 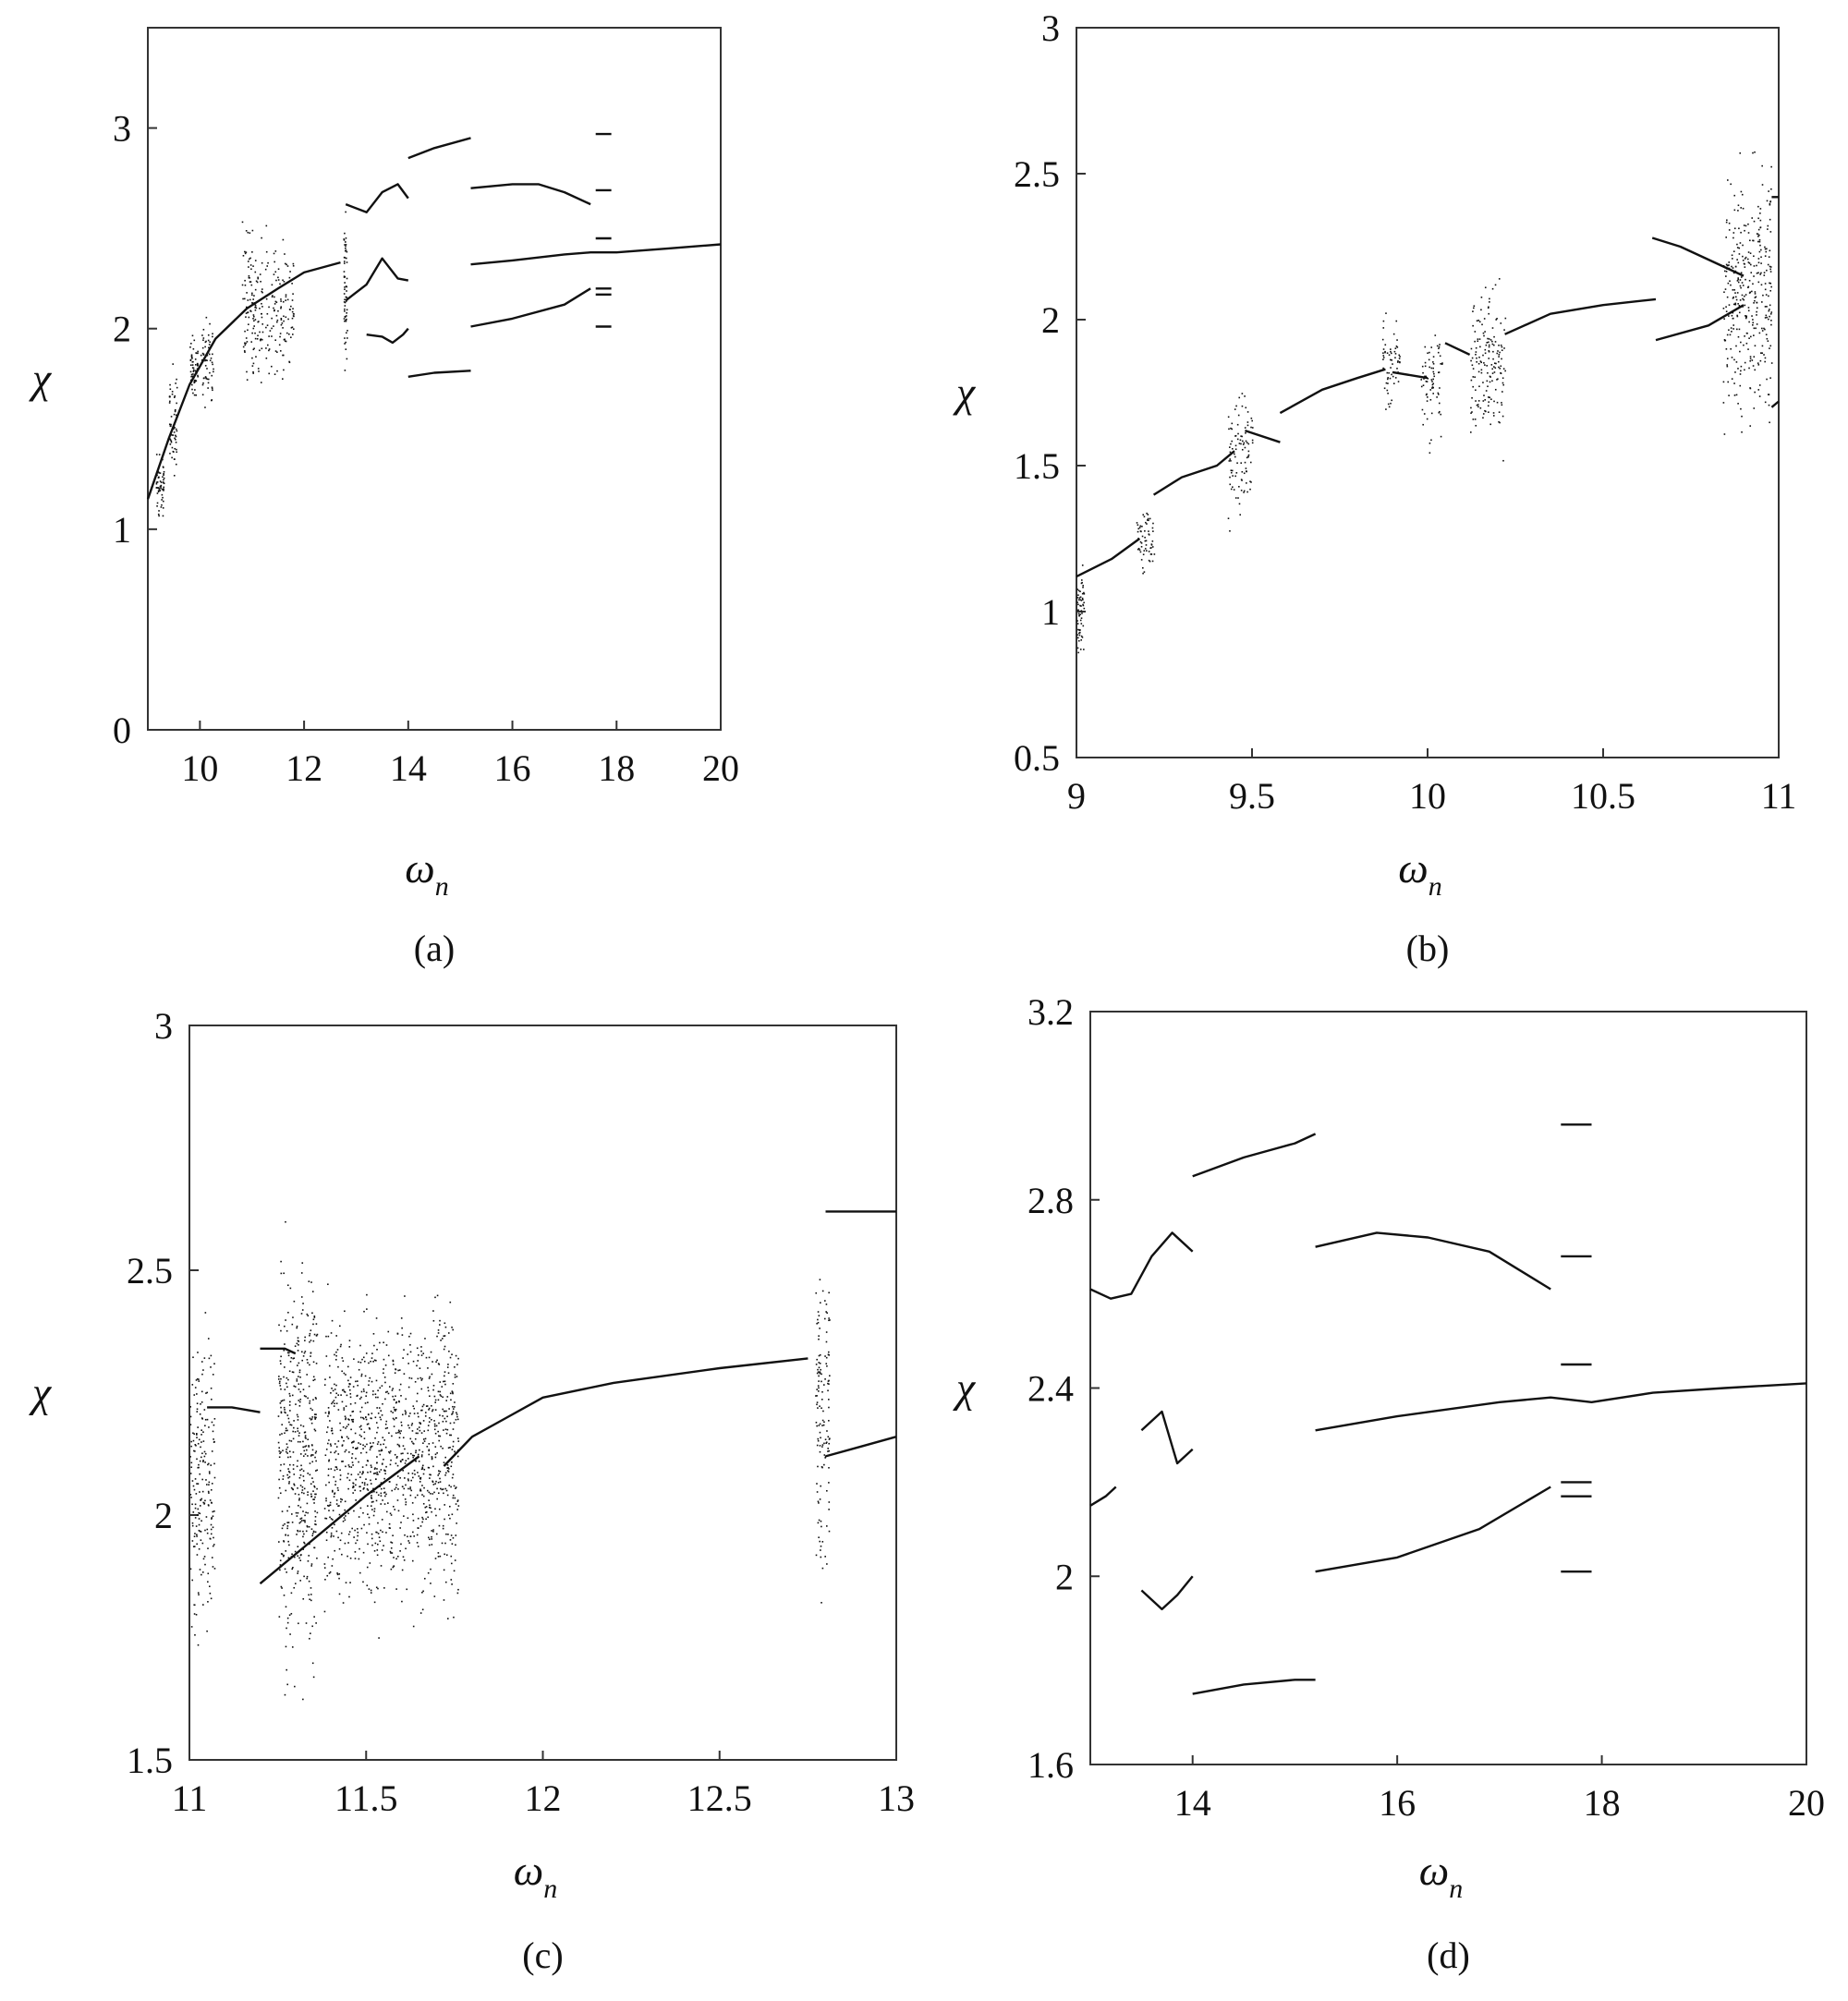 I want to click on chaotic-band, so click(x=280, y=302).